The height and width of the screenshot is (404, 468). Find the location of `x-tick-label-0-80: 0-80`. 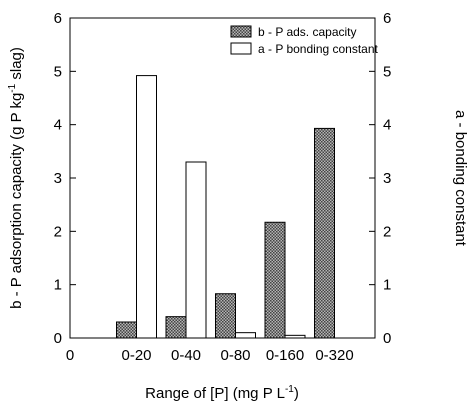

x-tick-label-0-80: 0-80 is located at coordinates (235, 355).